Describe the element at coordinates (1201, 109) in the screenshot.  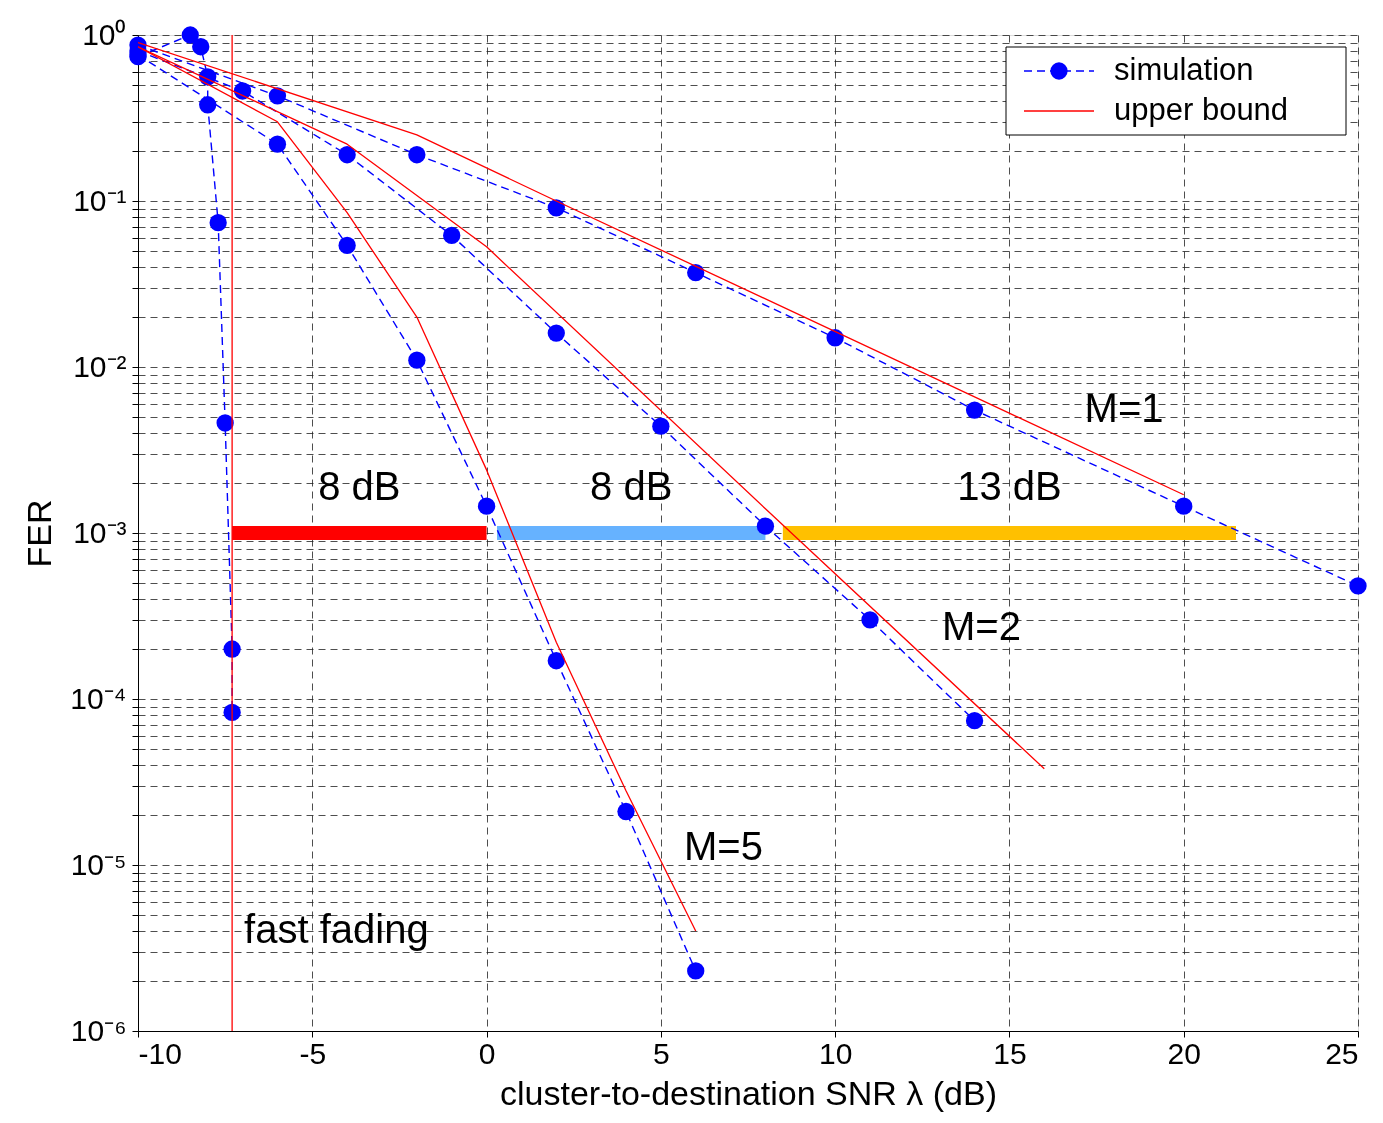
I see `legend-label: upper bound` at that location.